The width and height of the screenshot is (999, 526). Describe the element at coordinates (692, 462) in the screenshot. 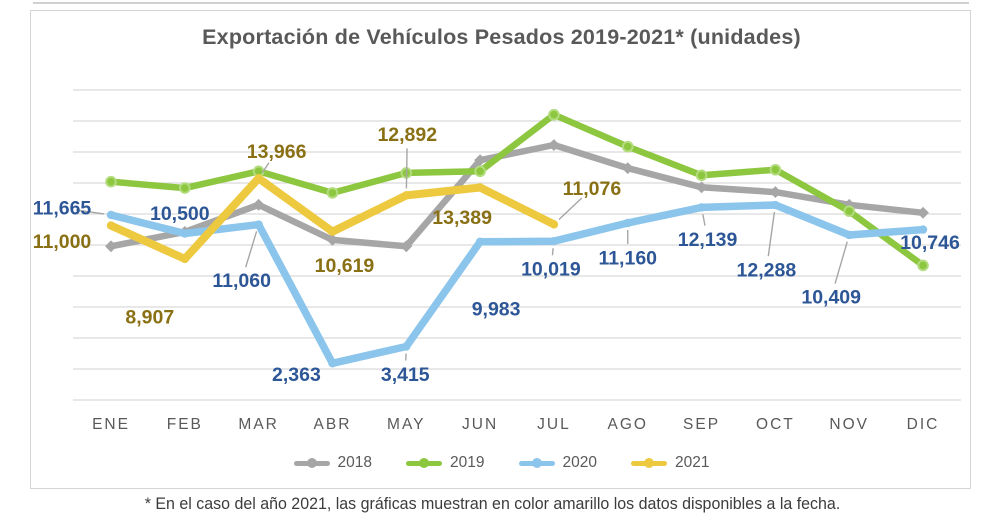

I see `legend-label-2021: 2021` at that location.